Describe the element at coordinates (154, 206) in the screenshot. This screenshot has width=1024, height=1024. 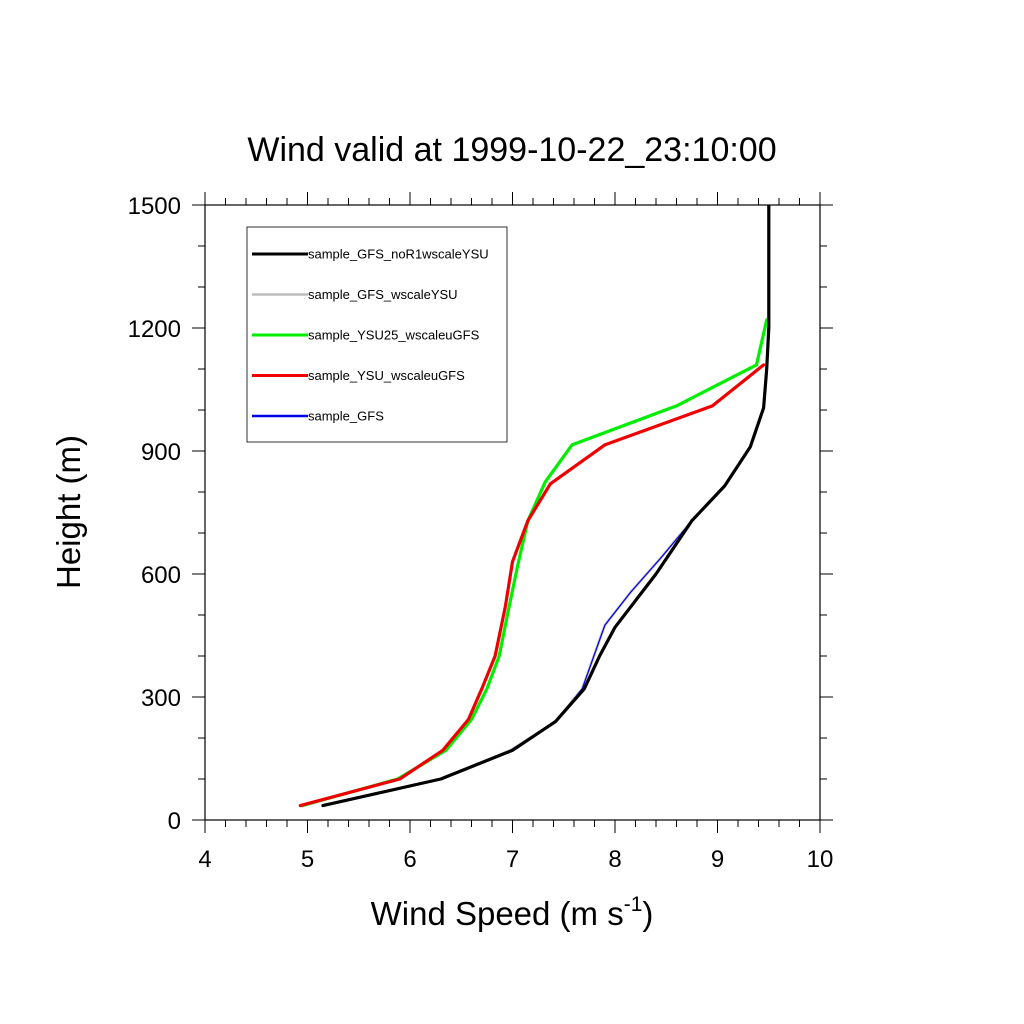
I see `y-tick-label: 1500` at that location.